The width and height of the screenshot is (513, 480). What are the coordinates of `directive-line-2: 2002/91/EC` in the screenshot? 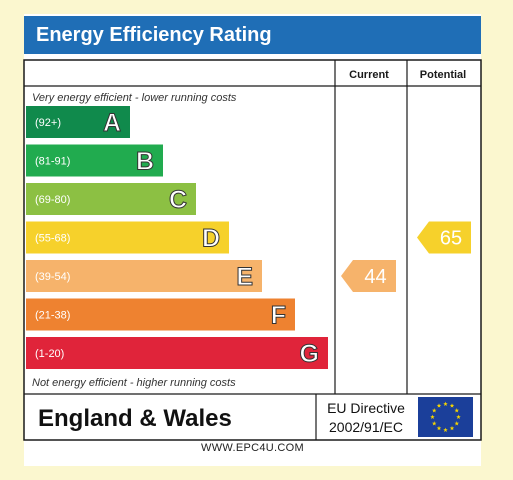 It's located at (366, 427).